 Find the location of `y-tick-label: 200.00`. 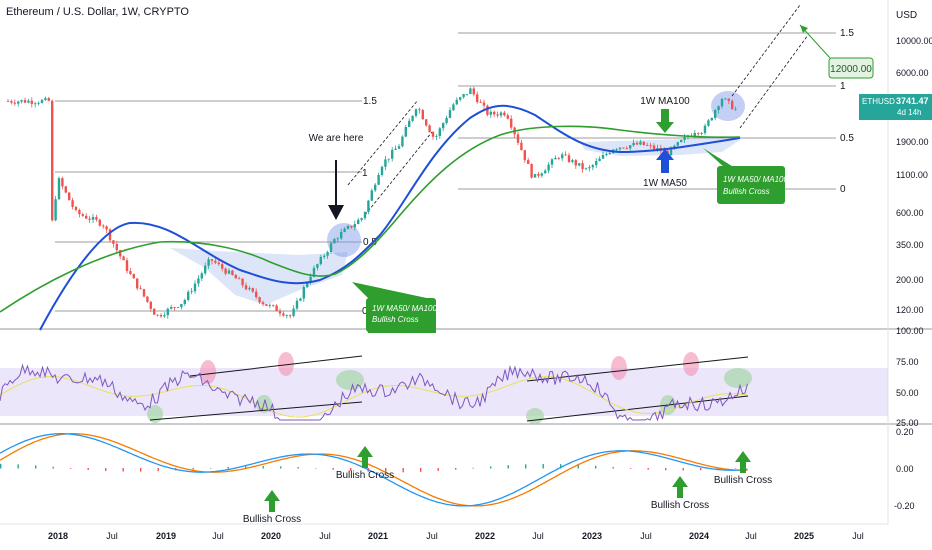

y-tick-label: 200.00 is located at coordinates (910, 280).